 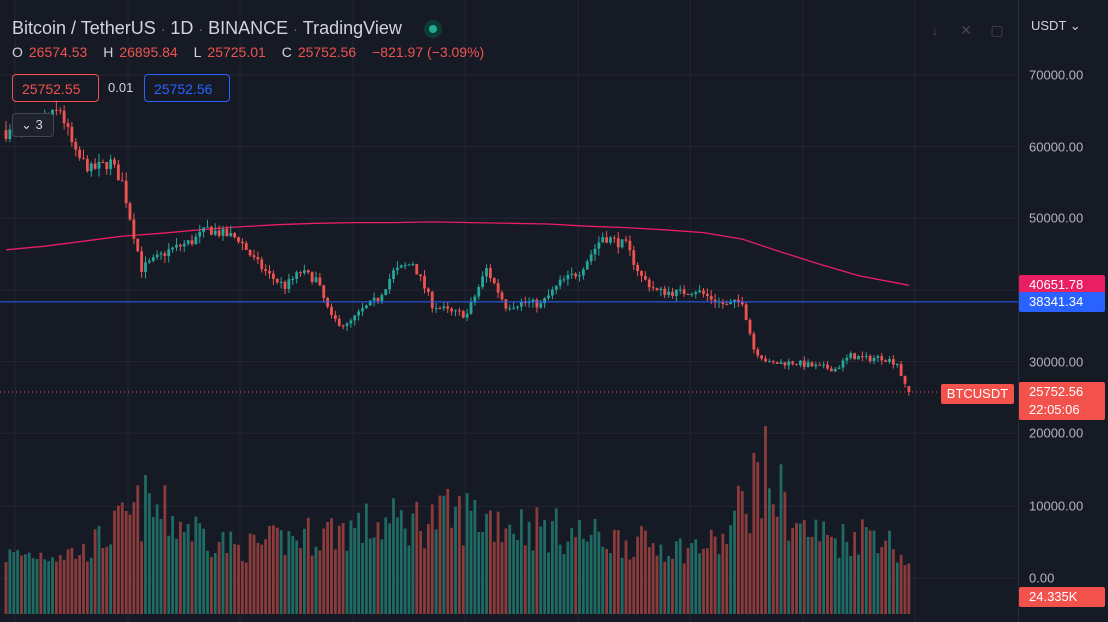 What do you see at coordinates (187, 88) in the screenshot?
I see `buy-button: 25752.56` at bounding box center [187, 88].